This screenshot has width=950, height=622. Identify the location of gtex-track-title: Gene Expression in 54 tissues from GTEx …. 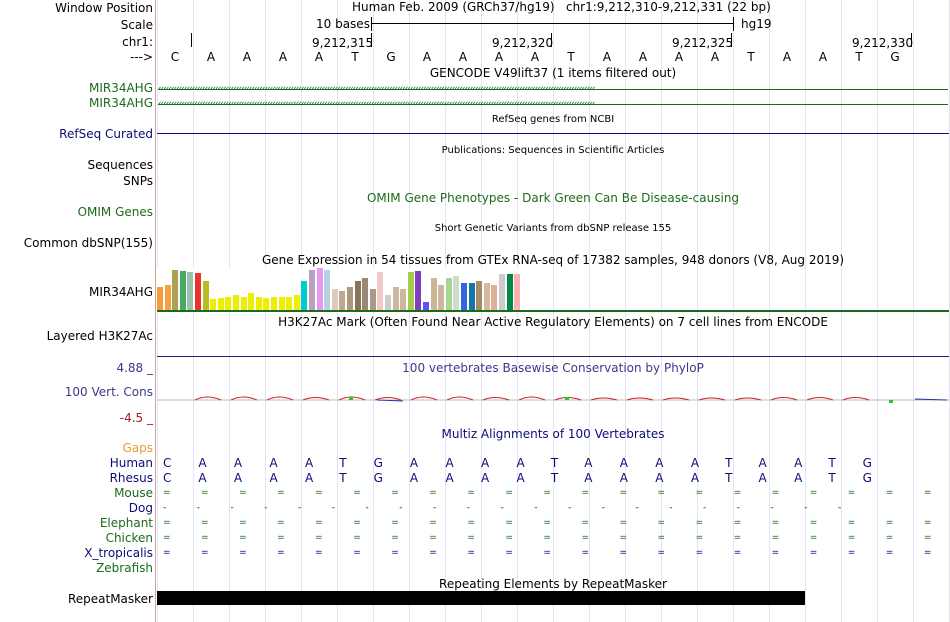
(553, 260).